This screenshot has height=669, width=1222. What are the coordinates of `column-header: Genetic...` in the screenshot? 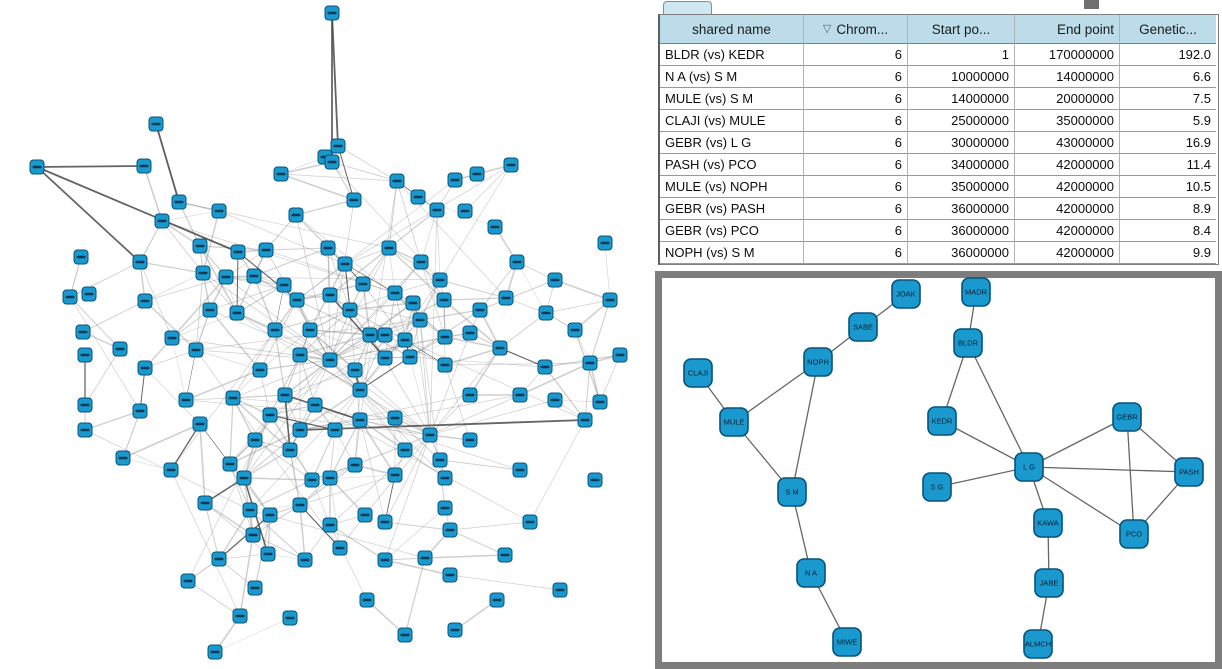 It's located at (1168, 29).